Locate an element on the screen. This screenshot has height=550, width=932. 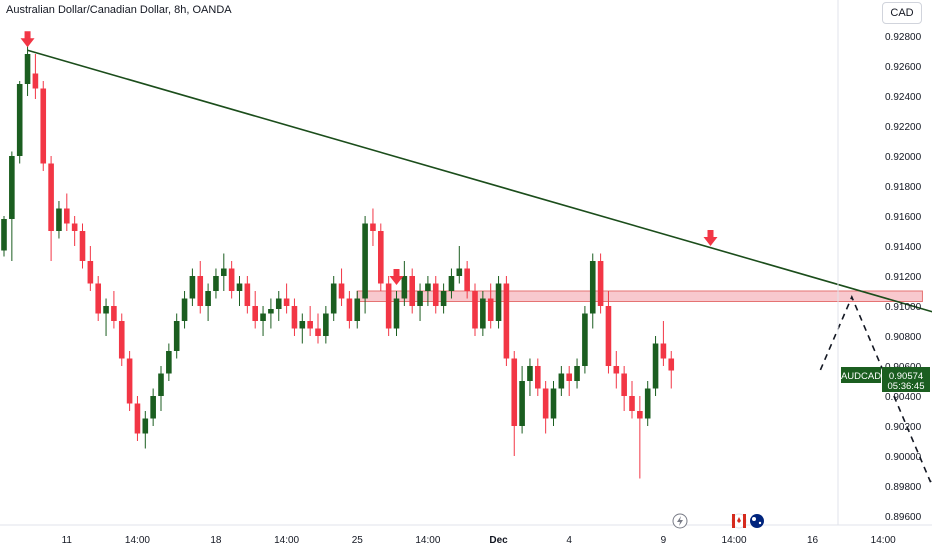
price-label: AUDCAD 0.90574 05:36:45 is located at coordinates (885, 379).